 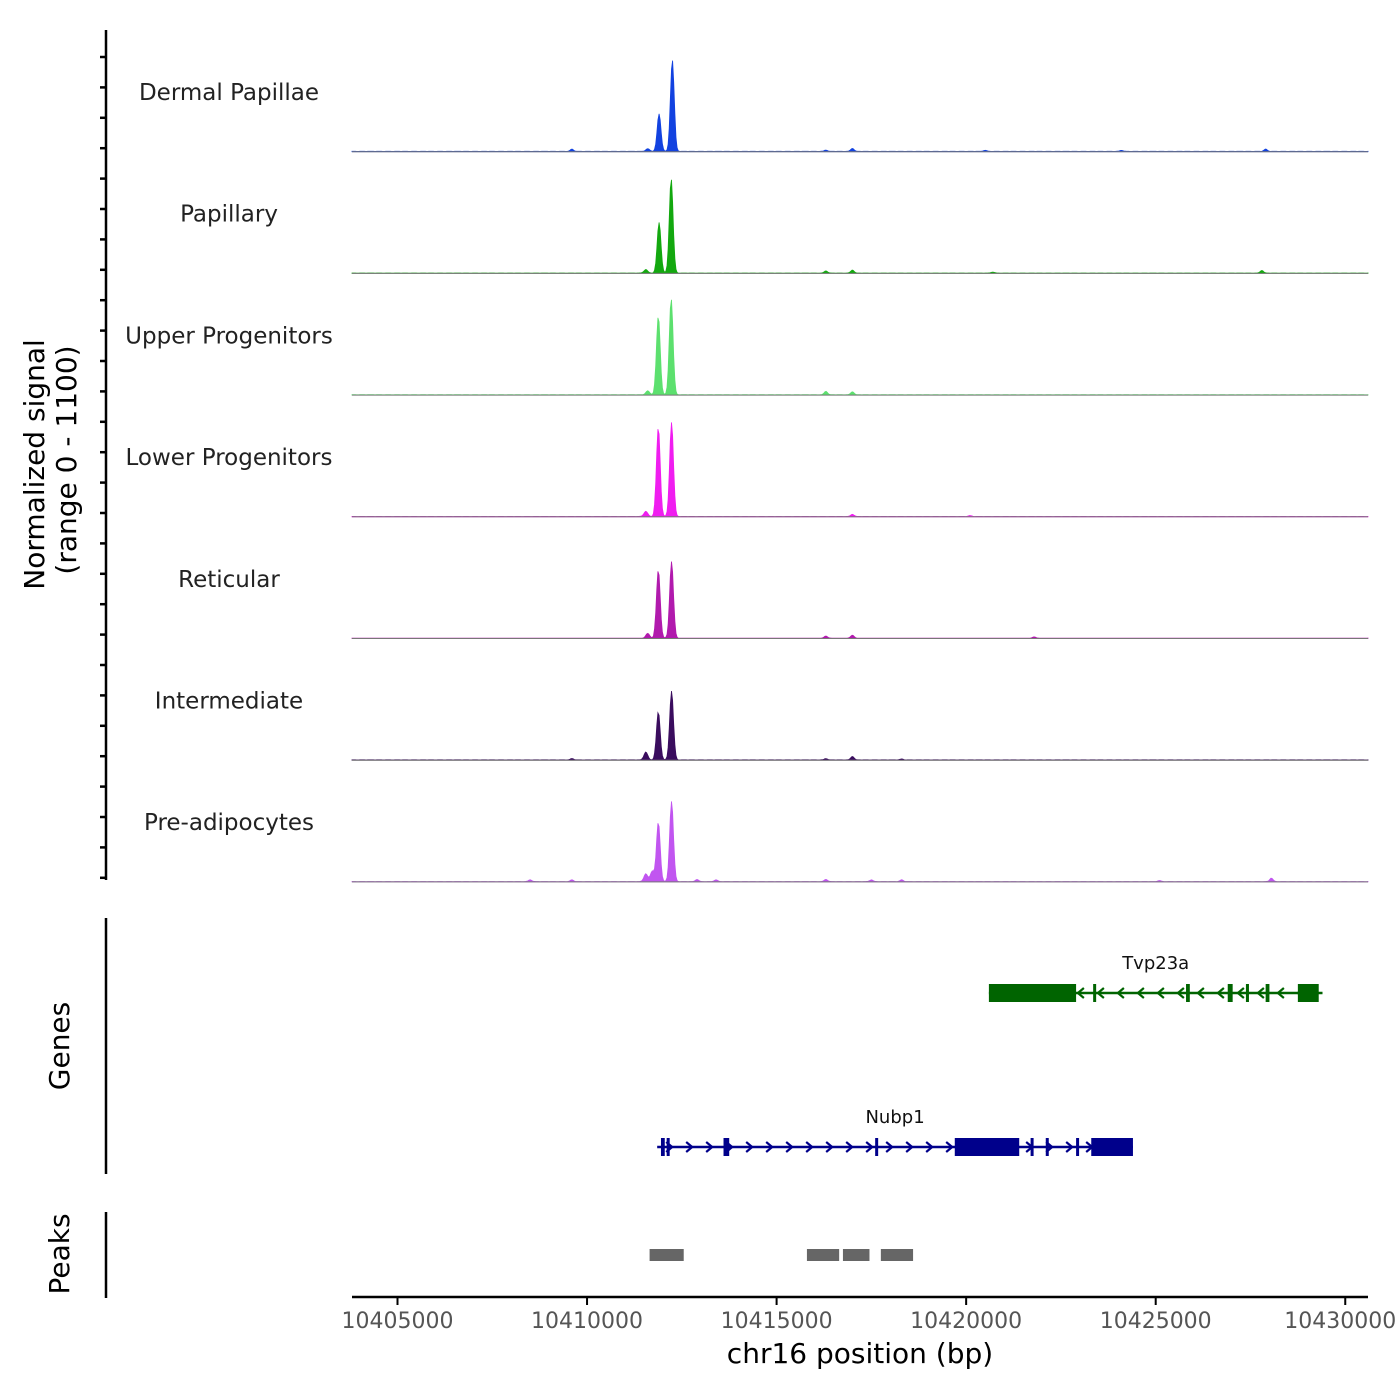 What do you see at coordinates (894, 1117) in the screenshot?
I see `gene-name: Nubp1` at bounding box center [894, 1117].